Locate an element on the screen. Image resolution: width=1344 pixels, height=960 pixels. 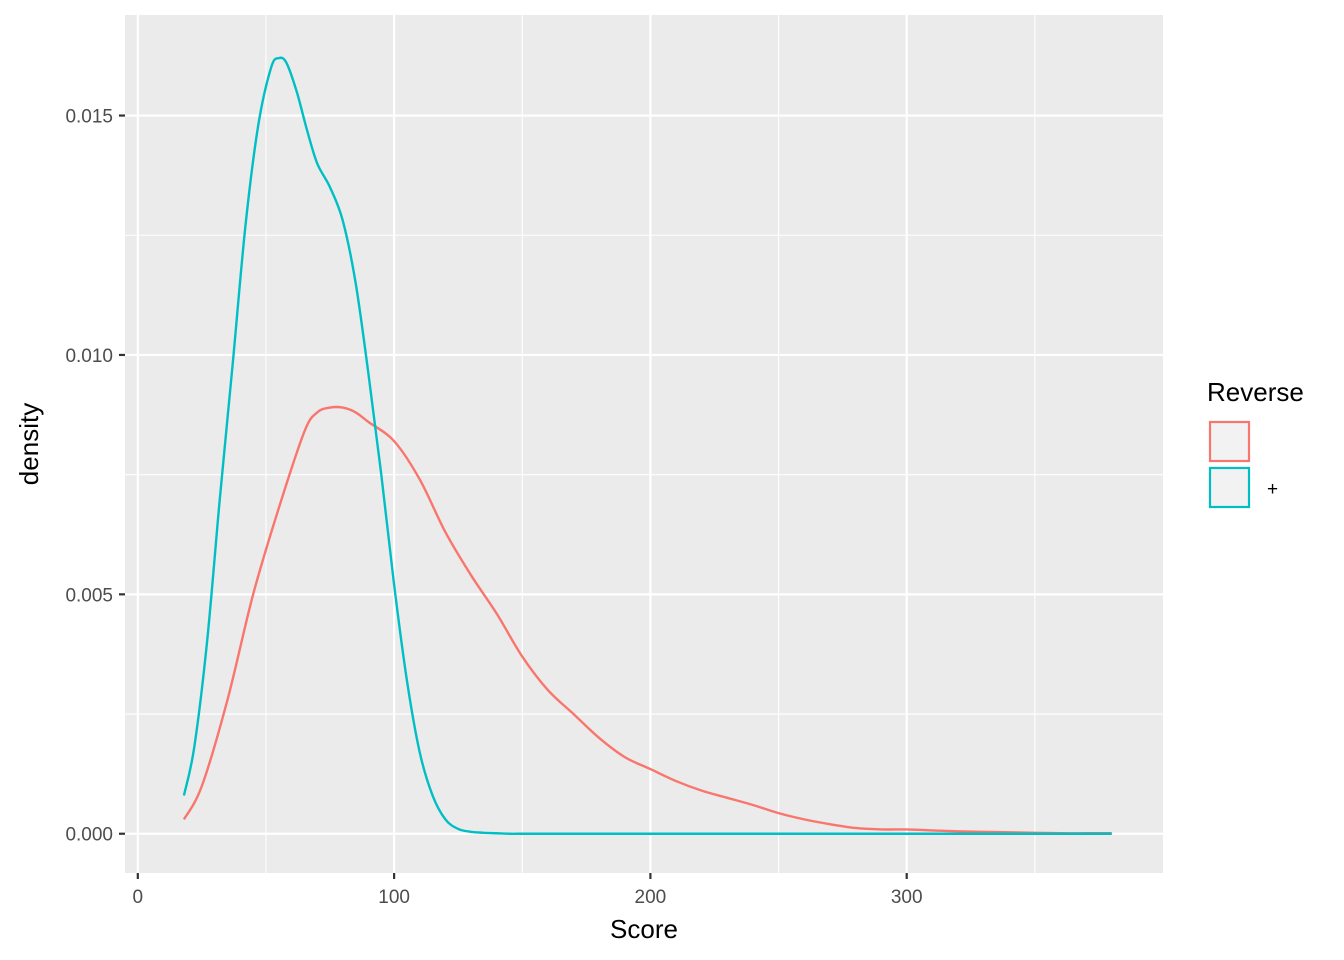
x-tick-label: 300 is located at coordinates (907, 897).